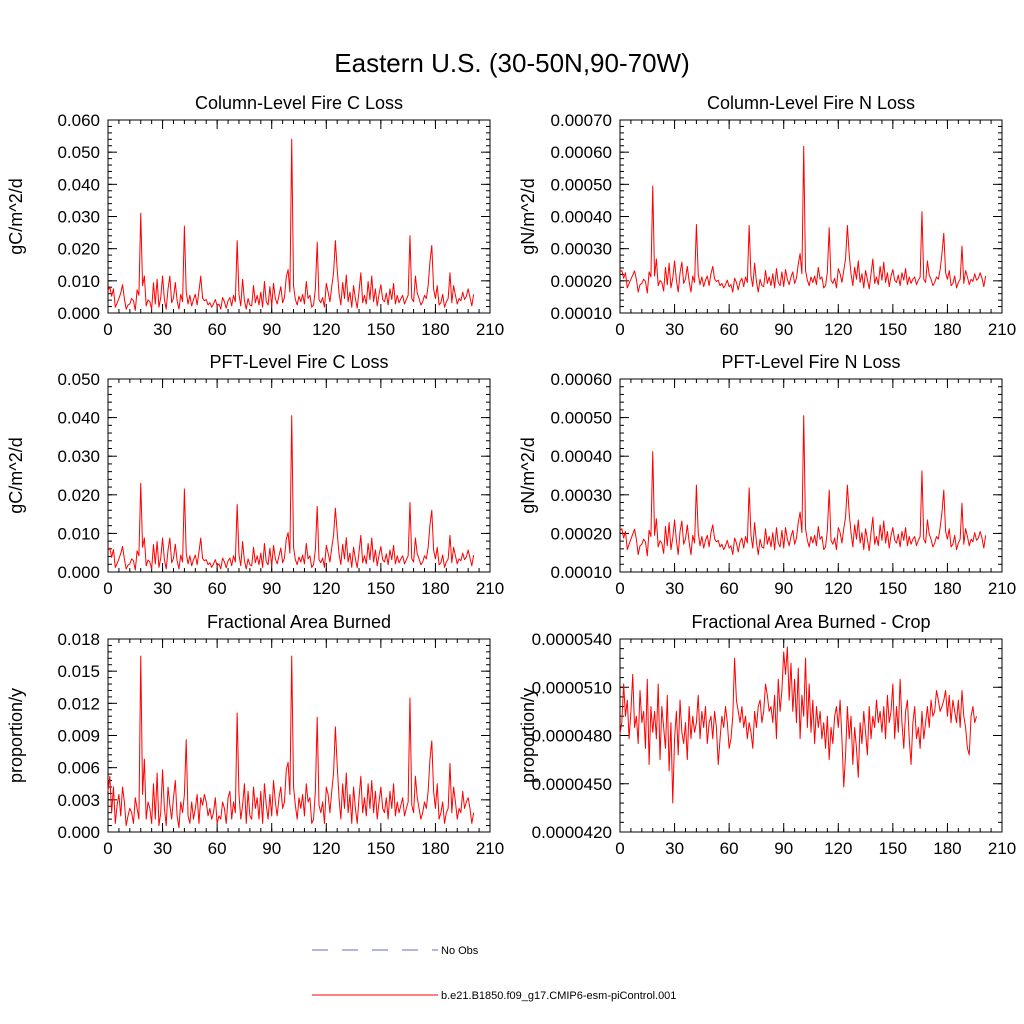 This screenshot has height=1024, width=1024. Describe the element at coordinates (299, 622) in the screenshot. I see `panel-title: Fractional Area Burned` at that location.